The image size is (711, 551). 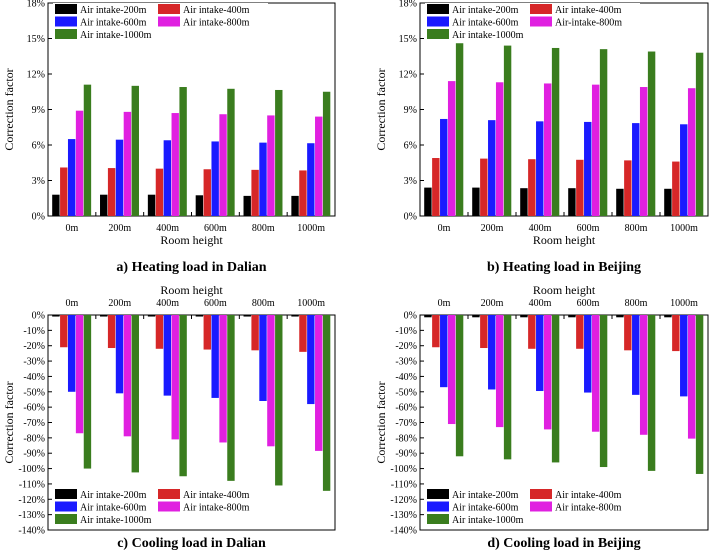 What do you see at coordinates (410, 146) in the screenshot?
I see `y-tick-label: 6%` at bounding box center [410, 146].